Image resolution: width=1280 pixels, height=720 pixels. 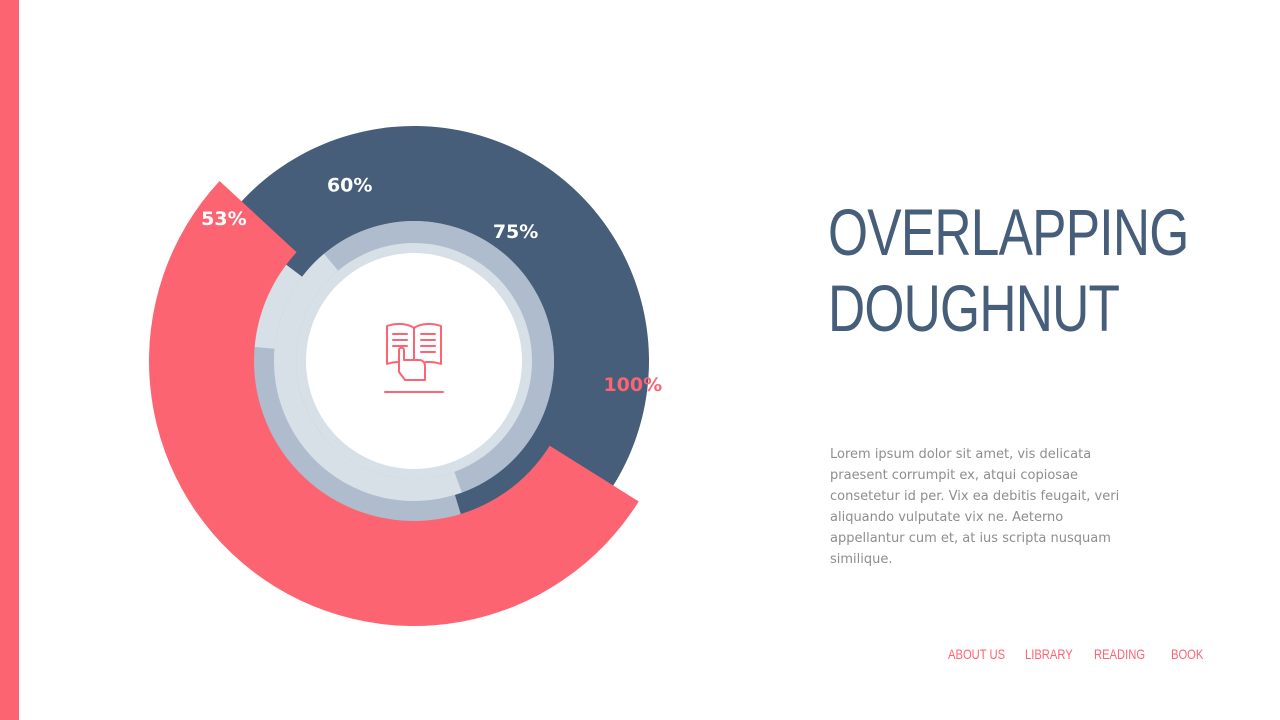 What do you see at coordinates (1187, 654) in the screenshot?
I see `nav-link-book: BOOK` at bounding box center [1187, 654].